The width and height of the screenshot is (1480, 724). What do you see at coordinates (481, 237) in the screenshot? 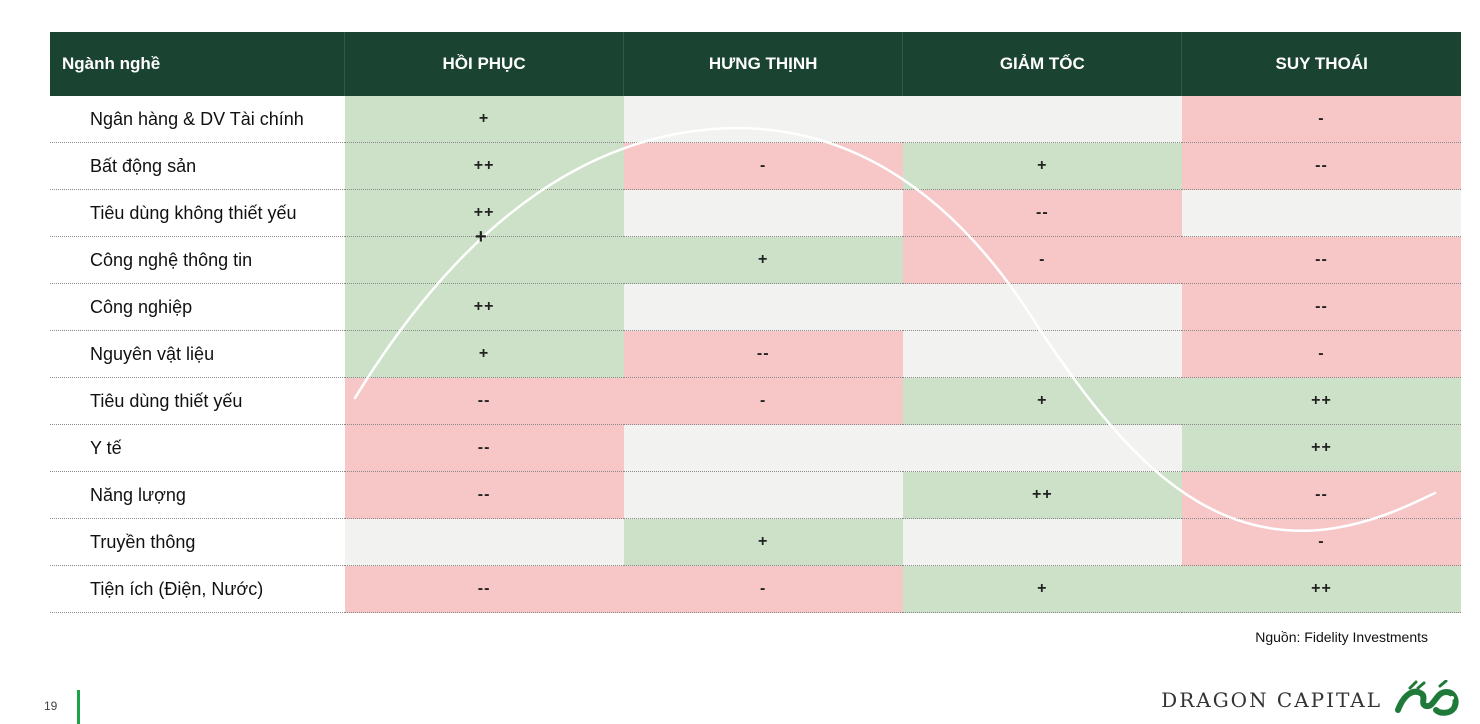
I see `stray-rating-mark: +` at bounding box center [481, 237].